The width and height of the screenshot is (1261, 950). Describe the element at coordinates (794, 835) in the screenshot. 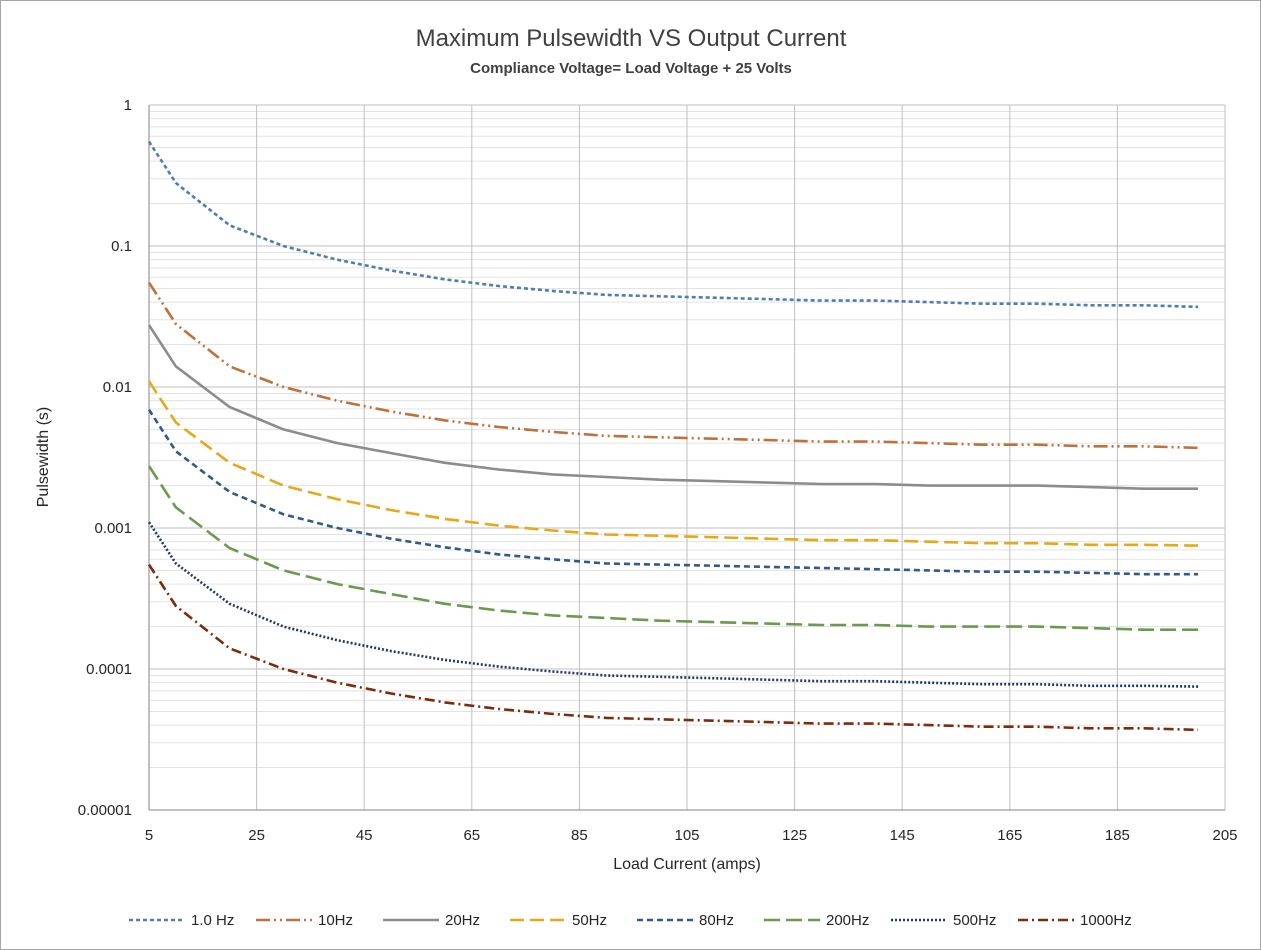

I see `x-tick-label: 125` at that location.